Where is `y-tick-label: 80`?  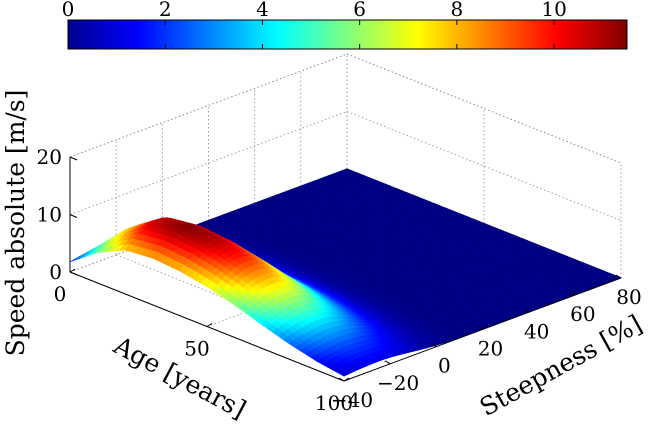 y-tick-label: 80 is located at coordinates (628, 297).